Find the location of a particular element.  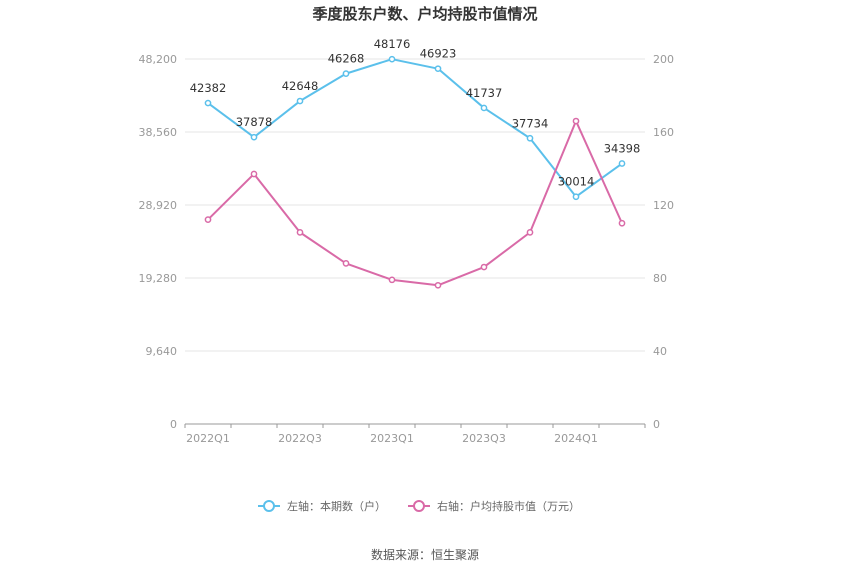

data-label: 34398 is located at coordinates (622, 149).